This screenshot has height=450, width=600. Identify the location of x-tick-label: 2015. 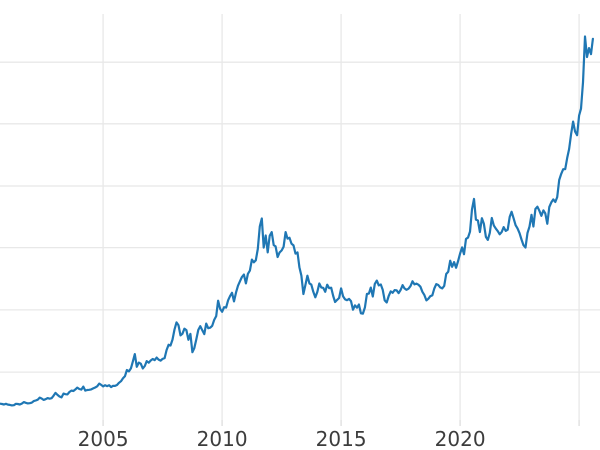
(341, 438).